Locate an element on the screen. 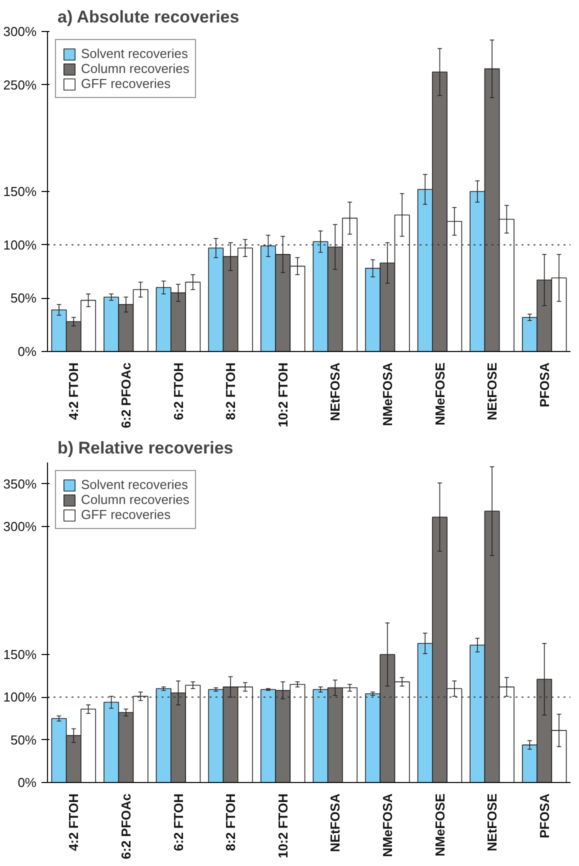 The image size is (579, 866). chart-title: a) Absolute recoveries is located at coordinates (149, 17).